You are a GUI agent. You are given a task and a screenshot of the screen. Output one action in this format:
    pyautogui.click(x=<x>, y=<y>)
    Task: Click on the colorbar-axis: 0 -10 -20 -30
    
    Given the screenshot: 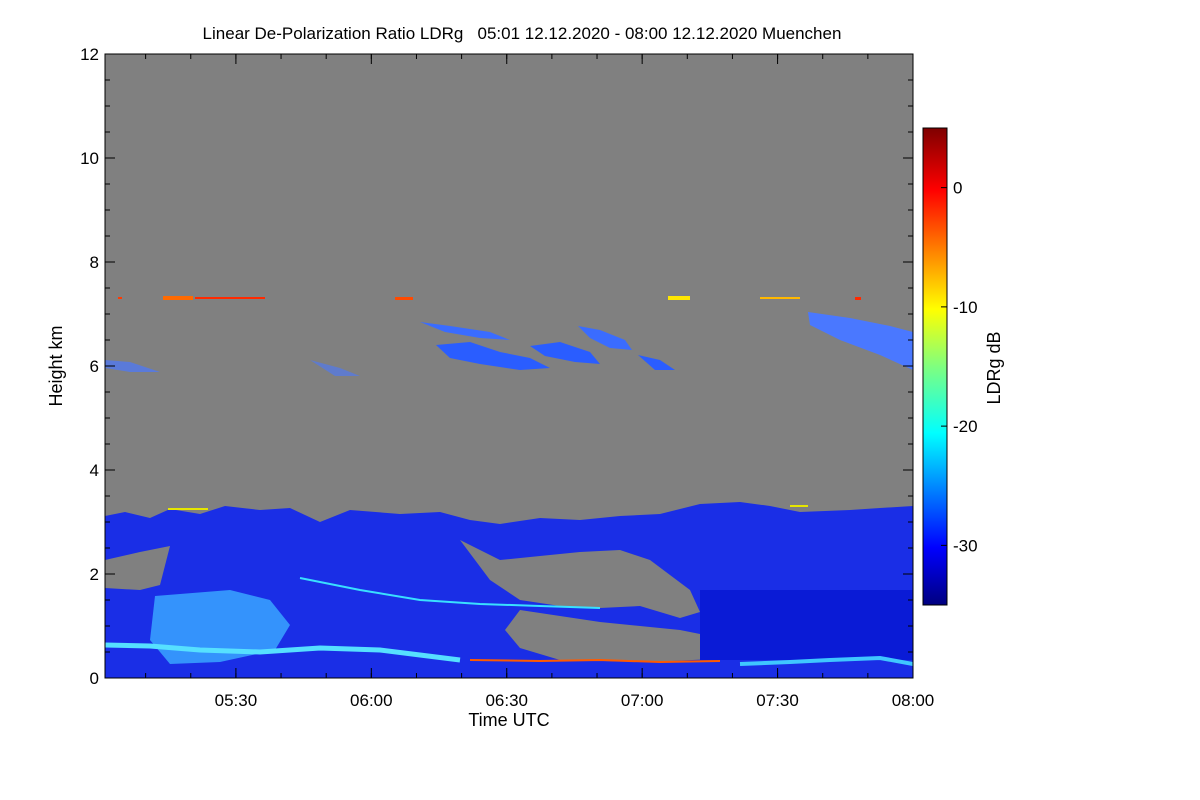 What is the action you would take?
    pyautogui.click(x=959, y=367)
    